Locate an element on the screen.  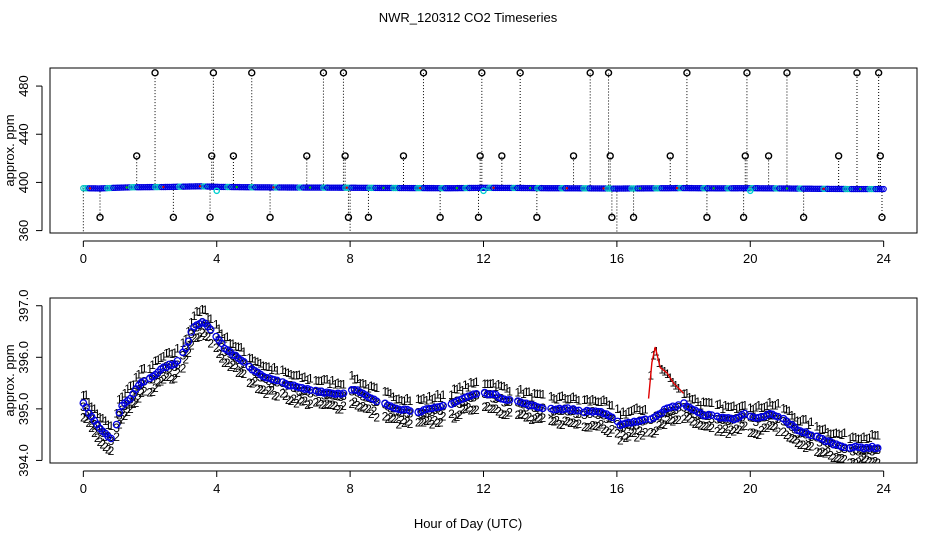
y-axis-label: approx. ppm is located at coordinates (9, 380).